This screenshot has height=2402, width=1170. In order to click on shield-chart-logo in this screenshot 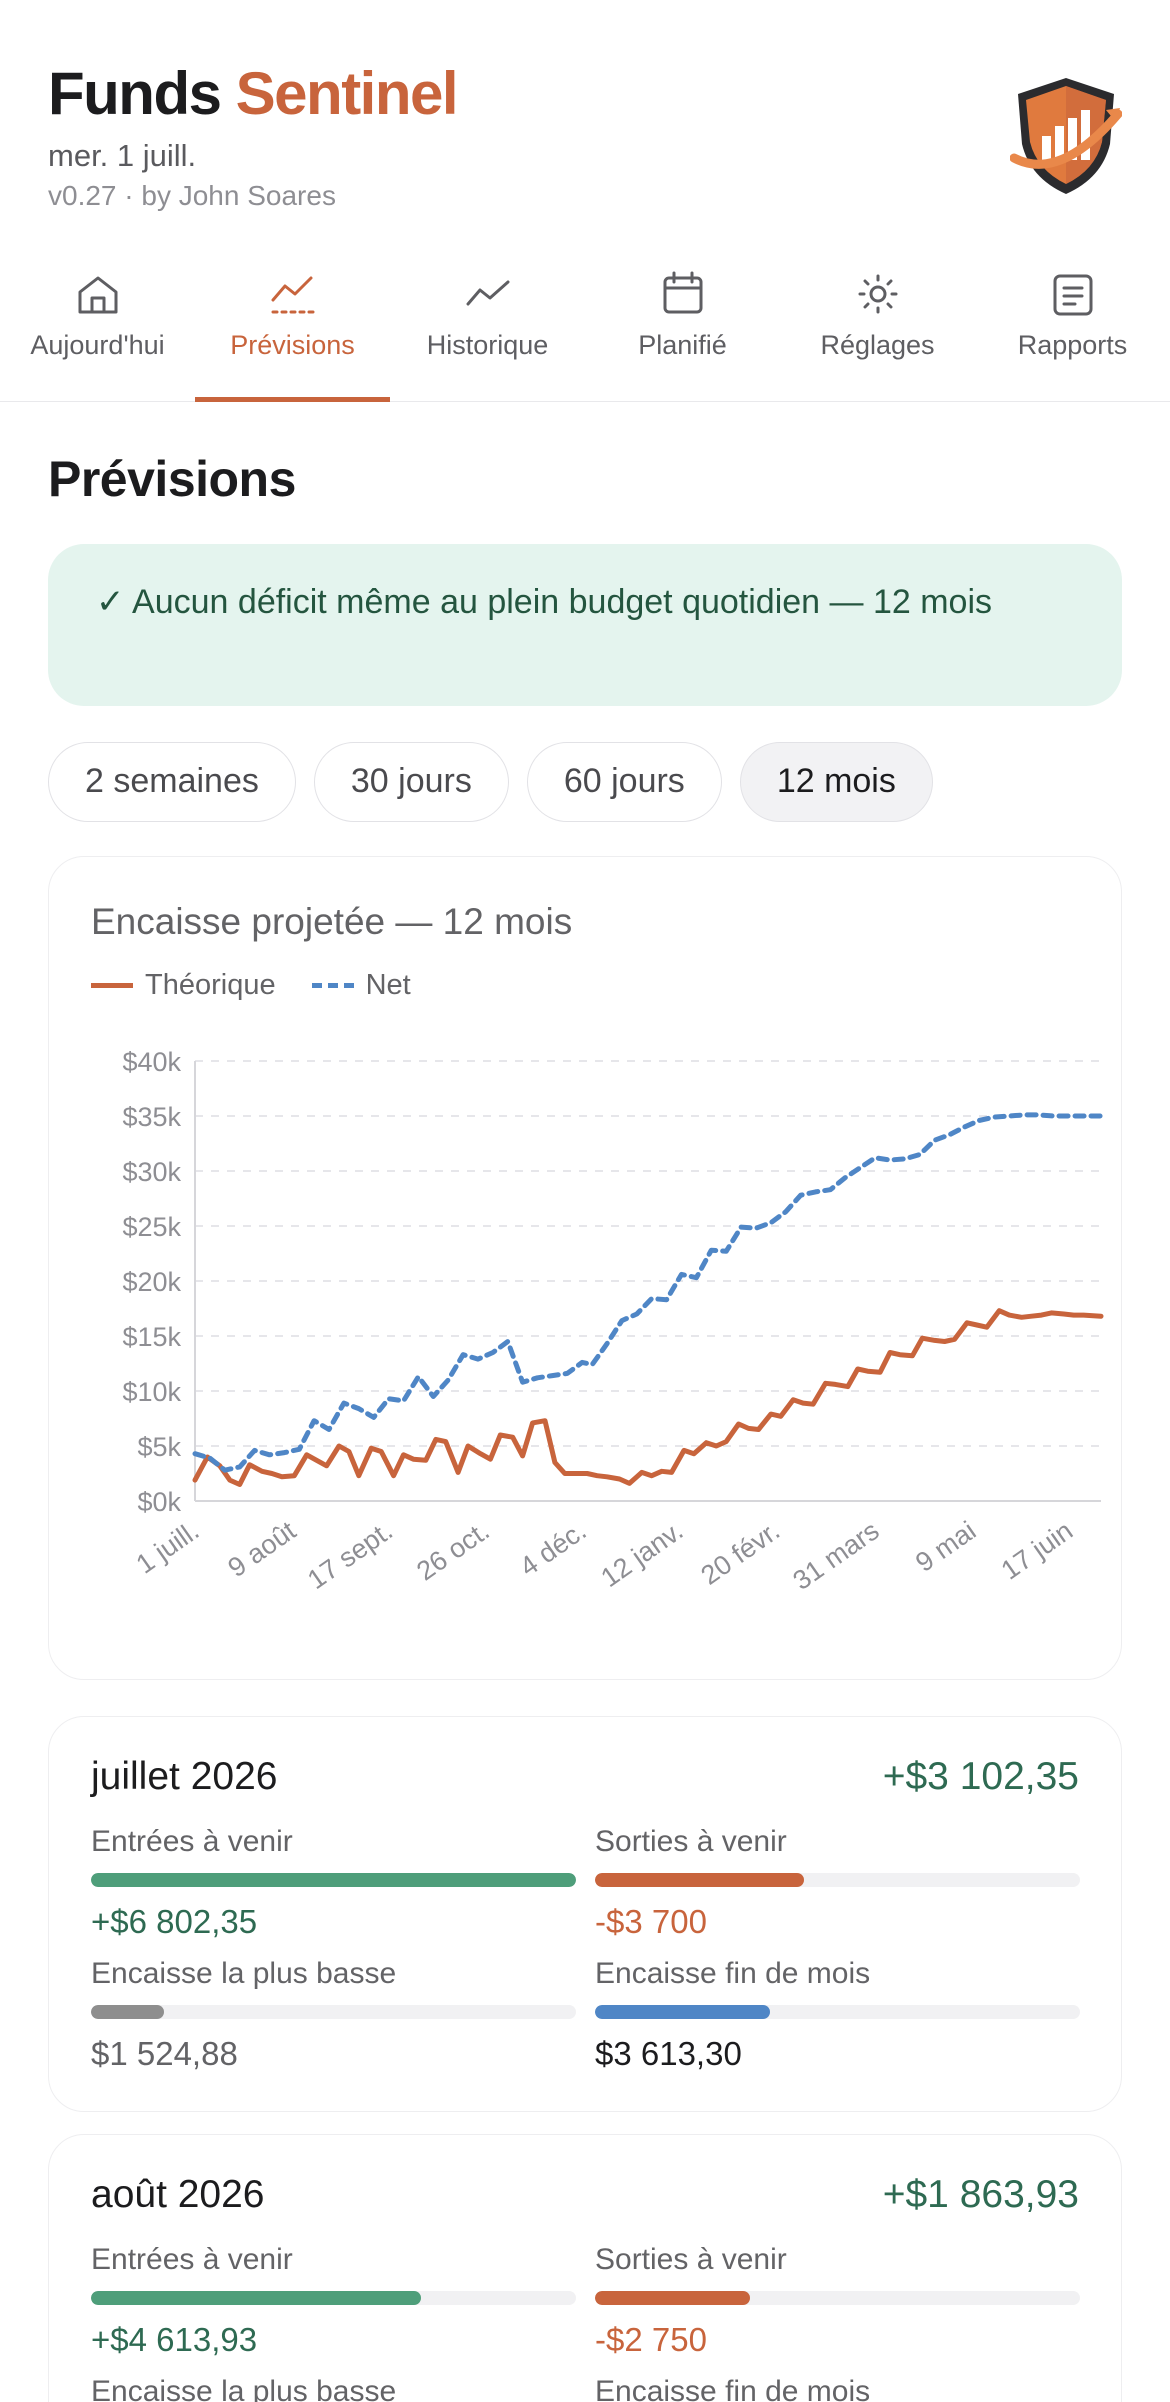, I will do `click(1066, 136)`.